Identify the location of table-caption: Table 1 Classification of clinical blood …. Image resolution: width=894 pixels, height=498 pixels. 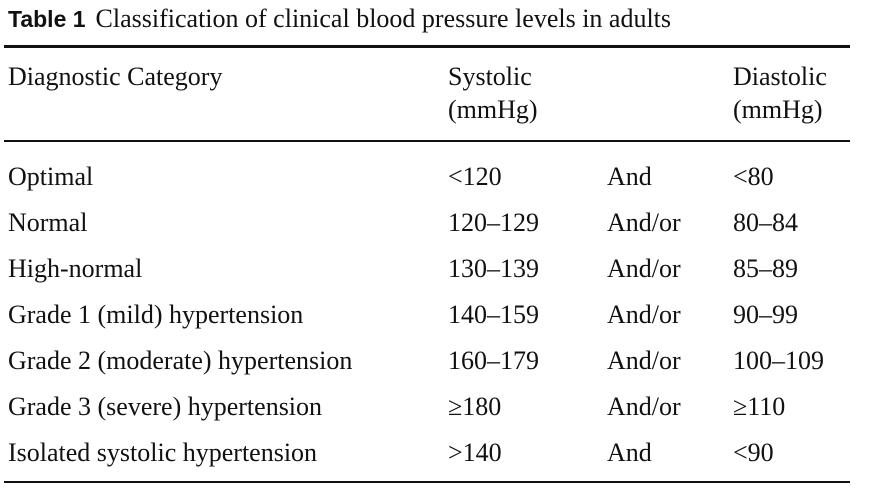
(339, 19).